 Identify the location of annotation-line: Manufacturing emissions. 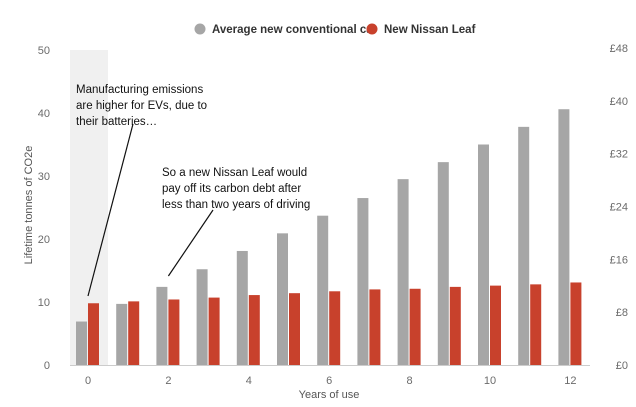
(139, 90).